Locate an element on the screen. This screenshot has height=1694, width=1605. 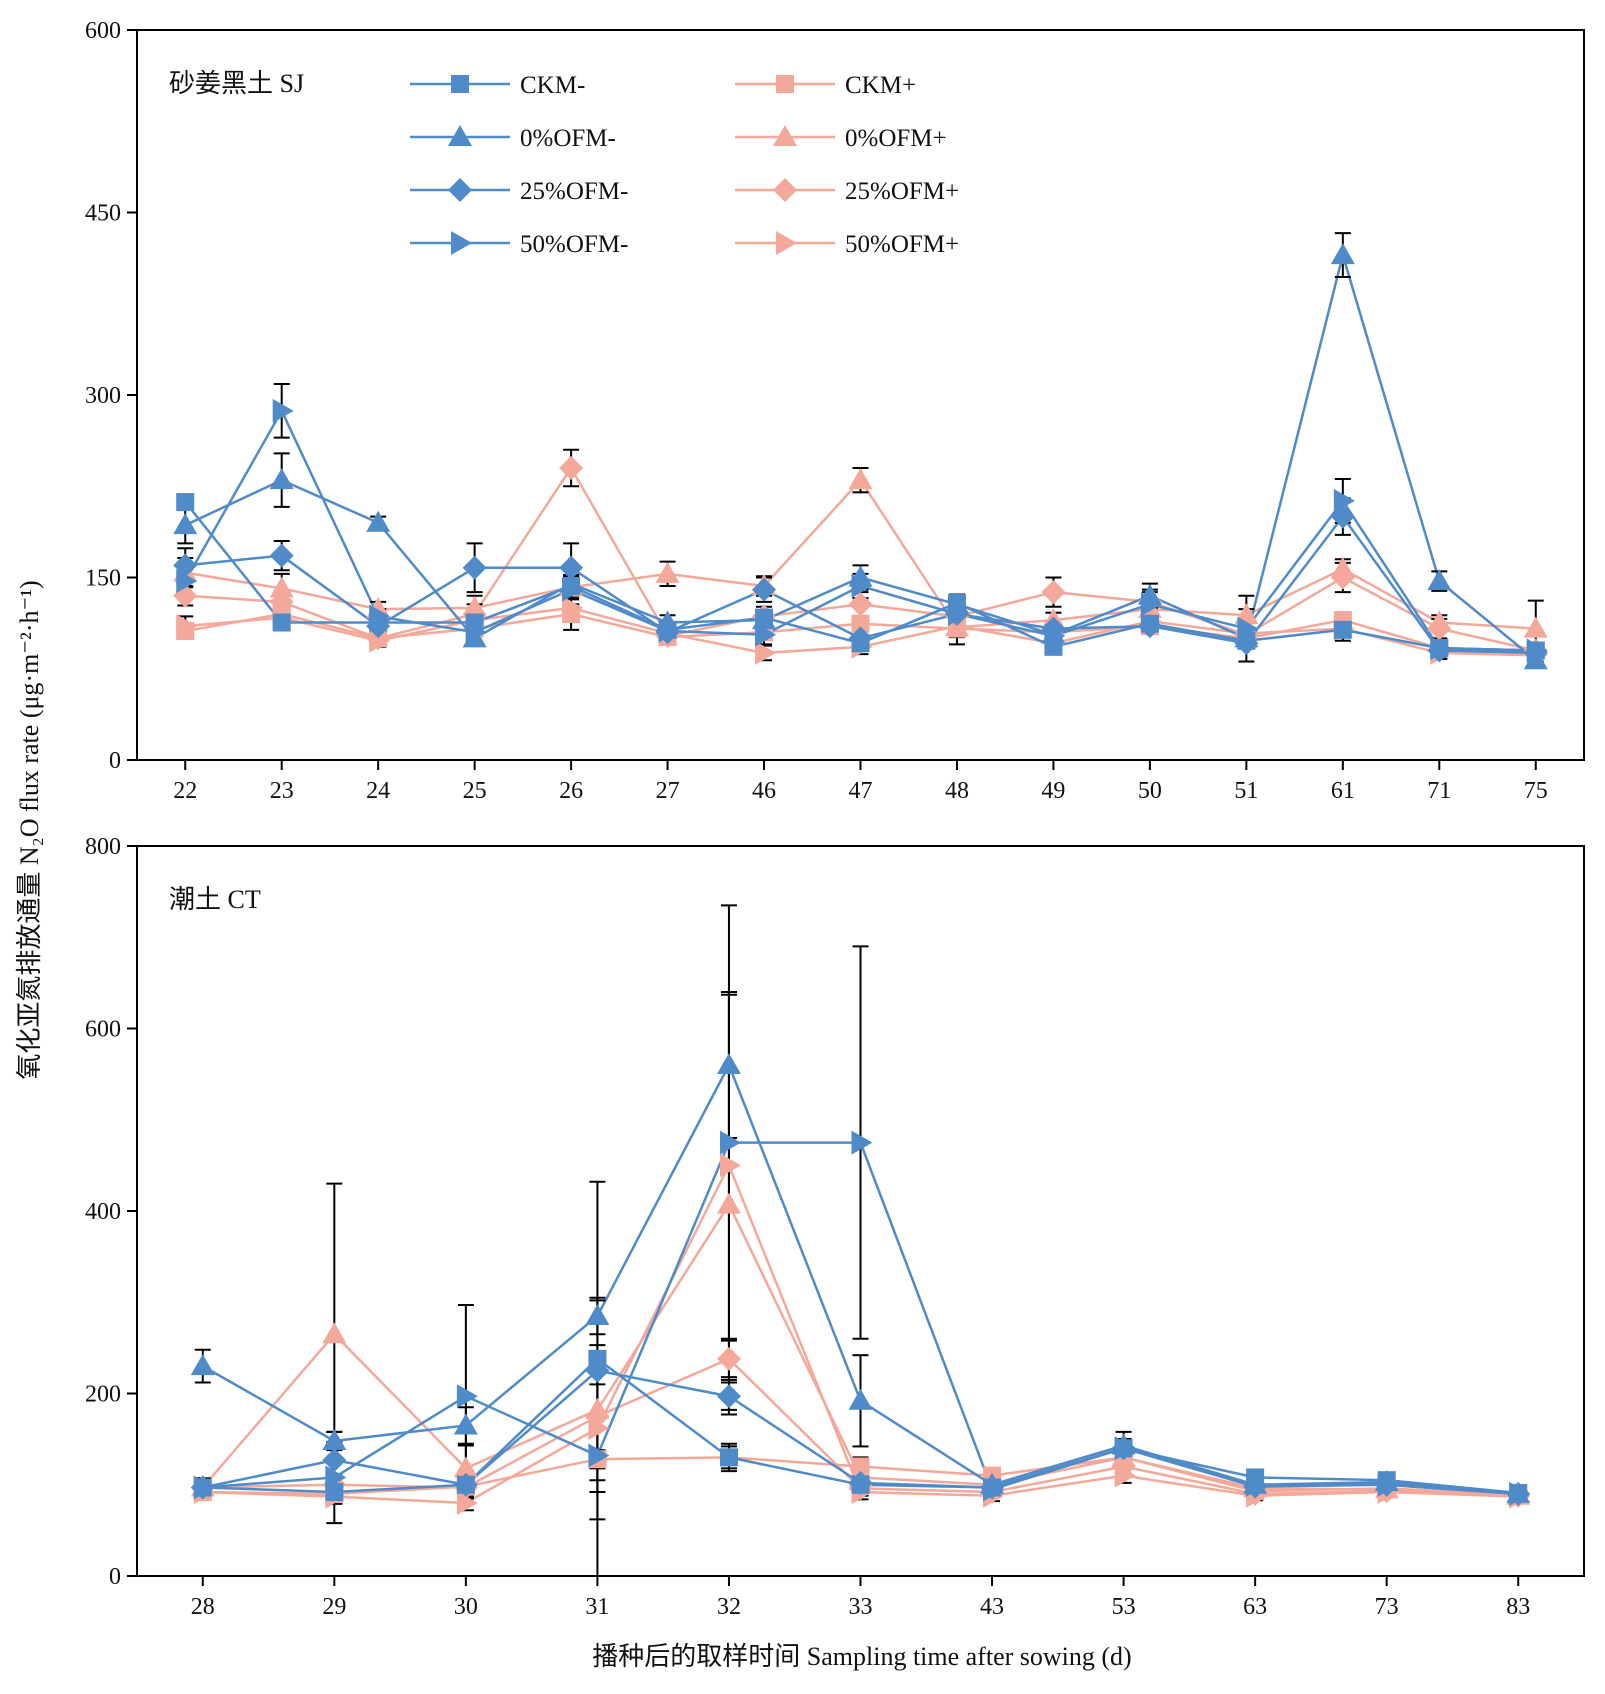
panel-label: 砂姜黑土 SJ is located at coordinates (236, 83).